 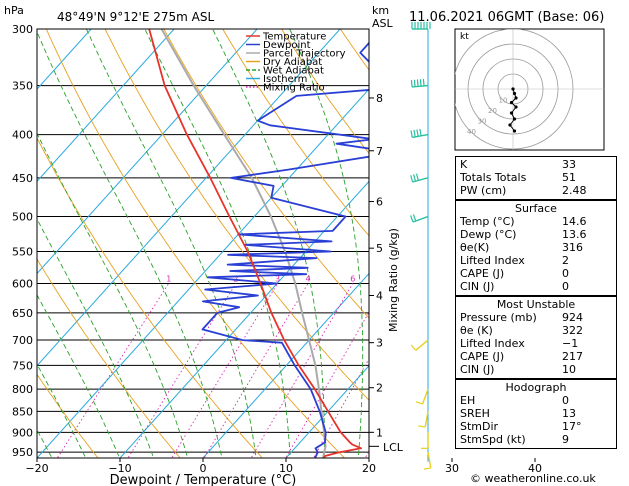 I want to click on legend-label: Mixing Ratio, so click(x=294, y=88).